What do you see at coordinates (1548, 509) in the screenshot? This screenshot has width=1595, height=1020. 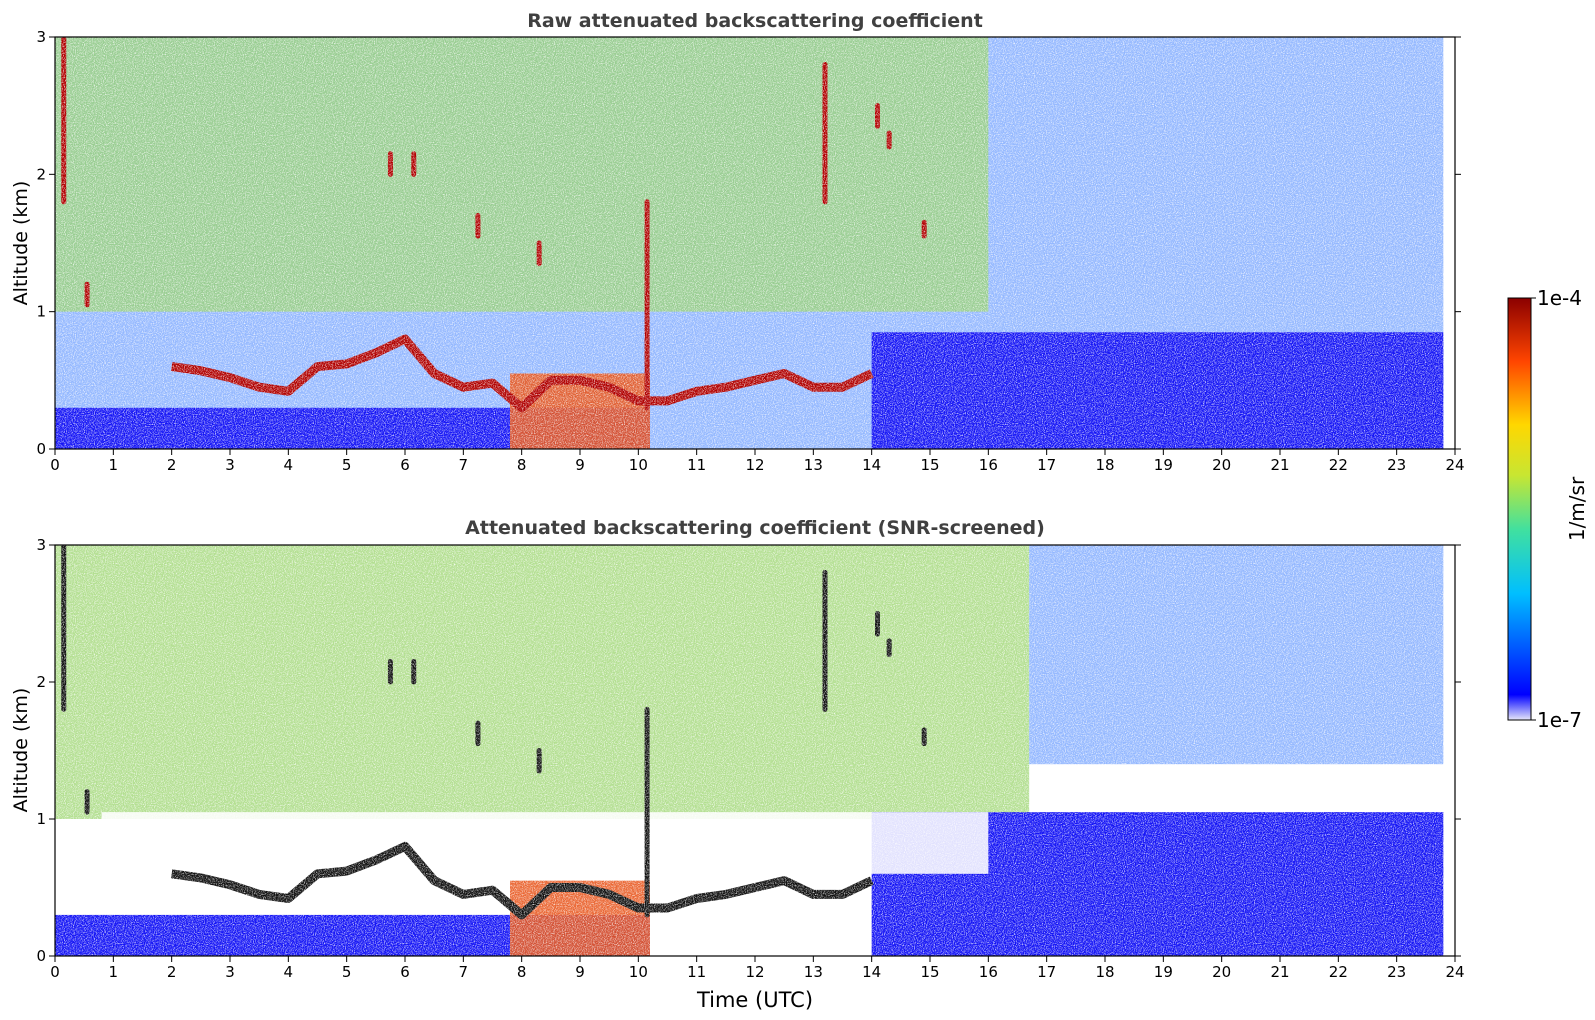 I see `colorbar: 1e-4 1e-7 1/m/sr` at bounding box center [1548, 509].